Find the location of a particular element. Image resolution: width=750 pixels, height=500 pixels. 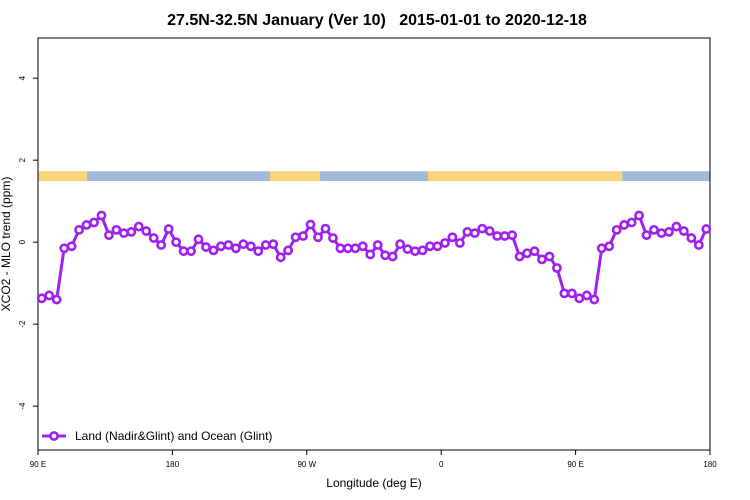

x-tick-label: 0 is located at coordinates (441, 464).